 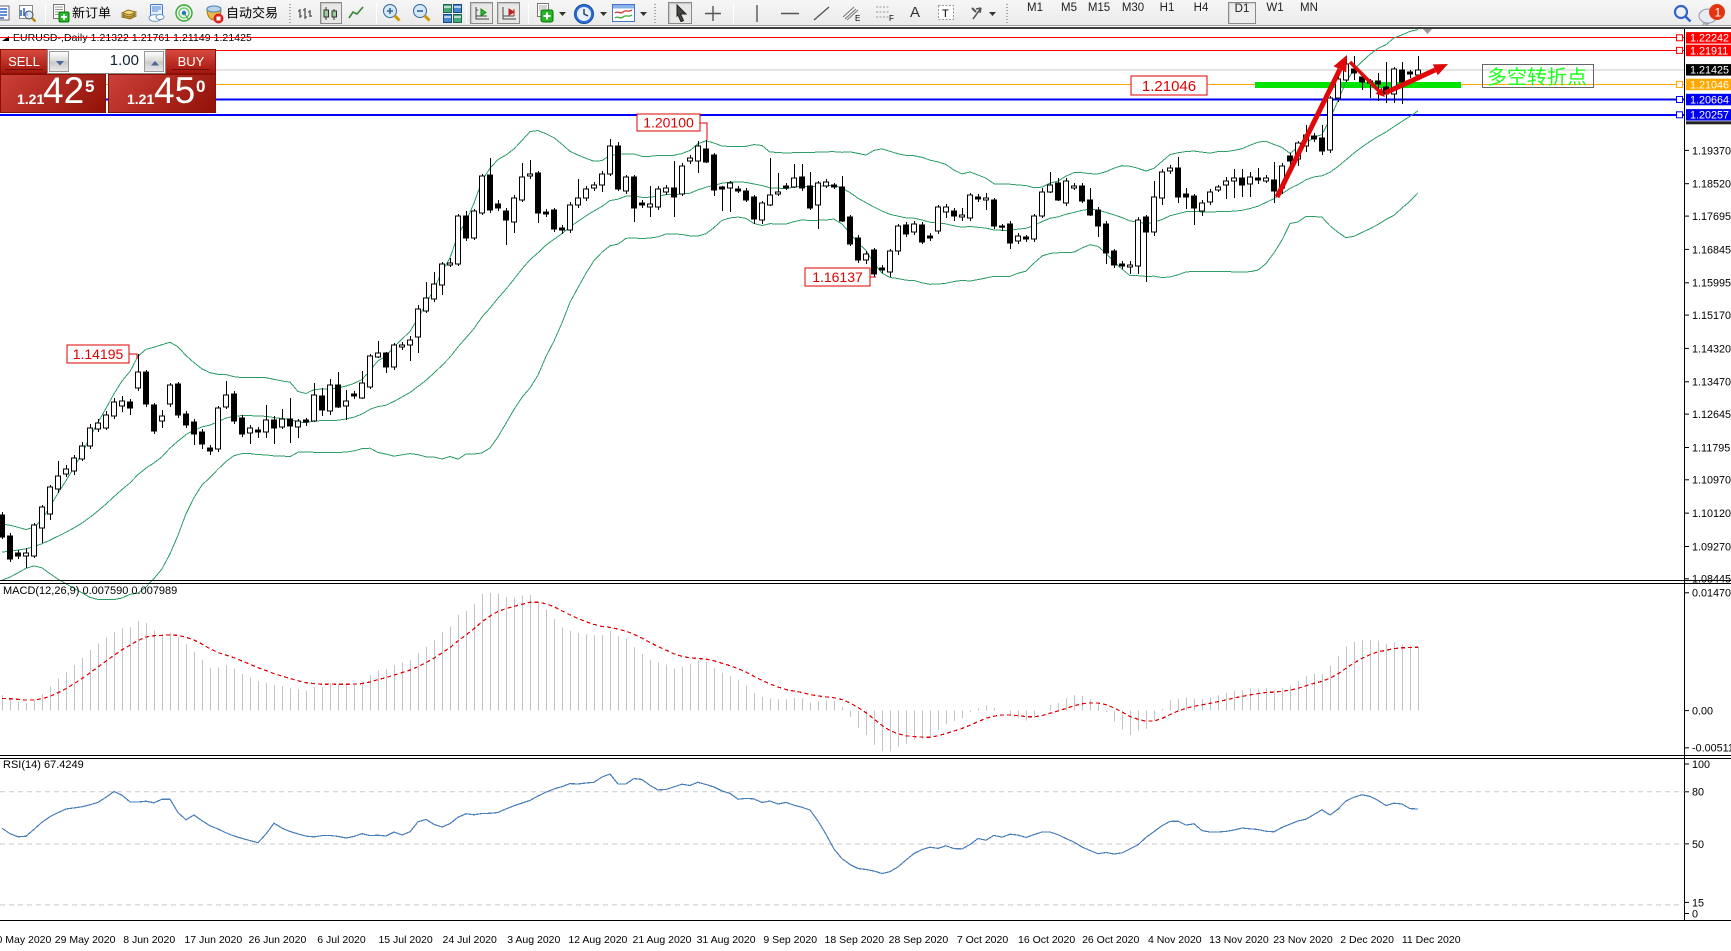 I want to click on svg-text: 1.12645, so click(x=1711, y=415).